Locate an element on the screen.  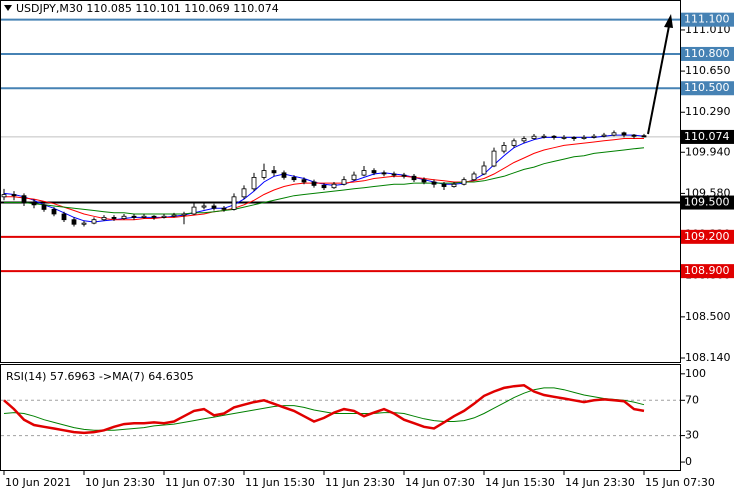
price-label: 111.100 is located at coordinates (707, 19).